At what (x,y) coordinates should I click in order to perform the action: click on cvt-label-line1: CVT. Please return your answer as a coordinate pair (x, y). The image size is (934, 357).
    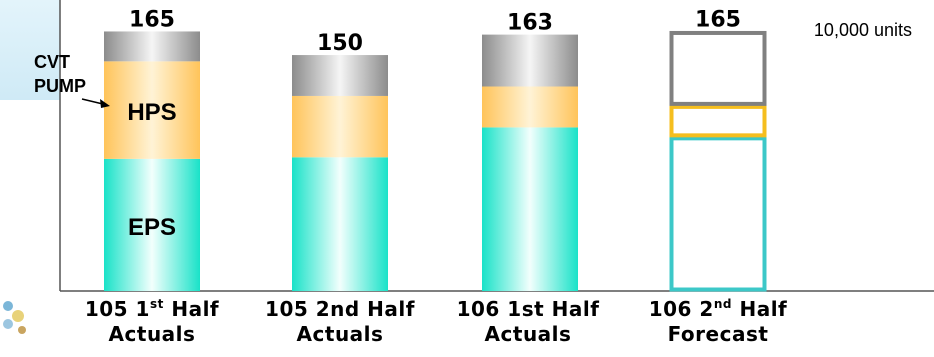
    Looking at the image, I should click on (52, 62).